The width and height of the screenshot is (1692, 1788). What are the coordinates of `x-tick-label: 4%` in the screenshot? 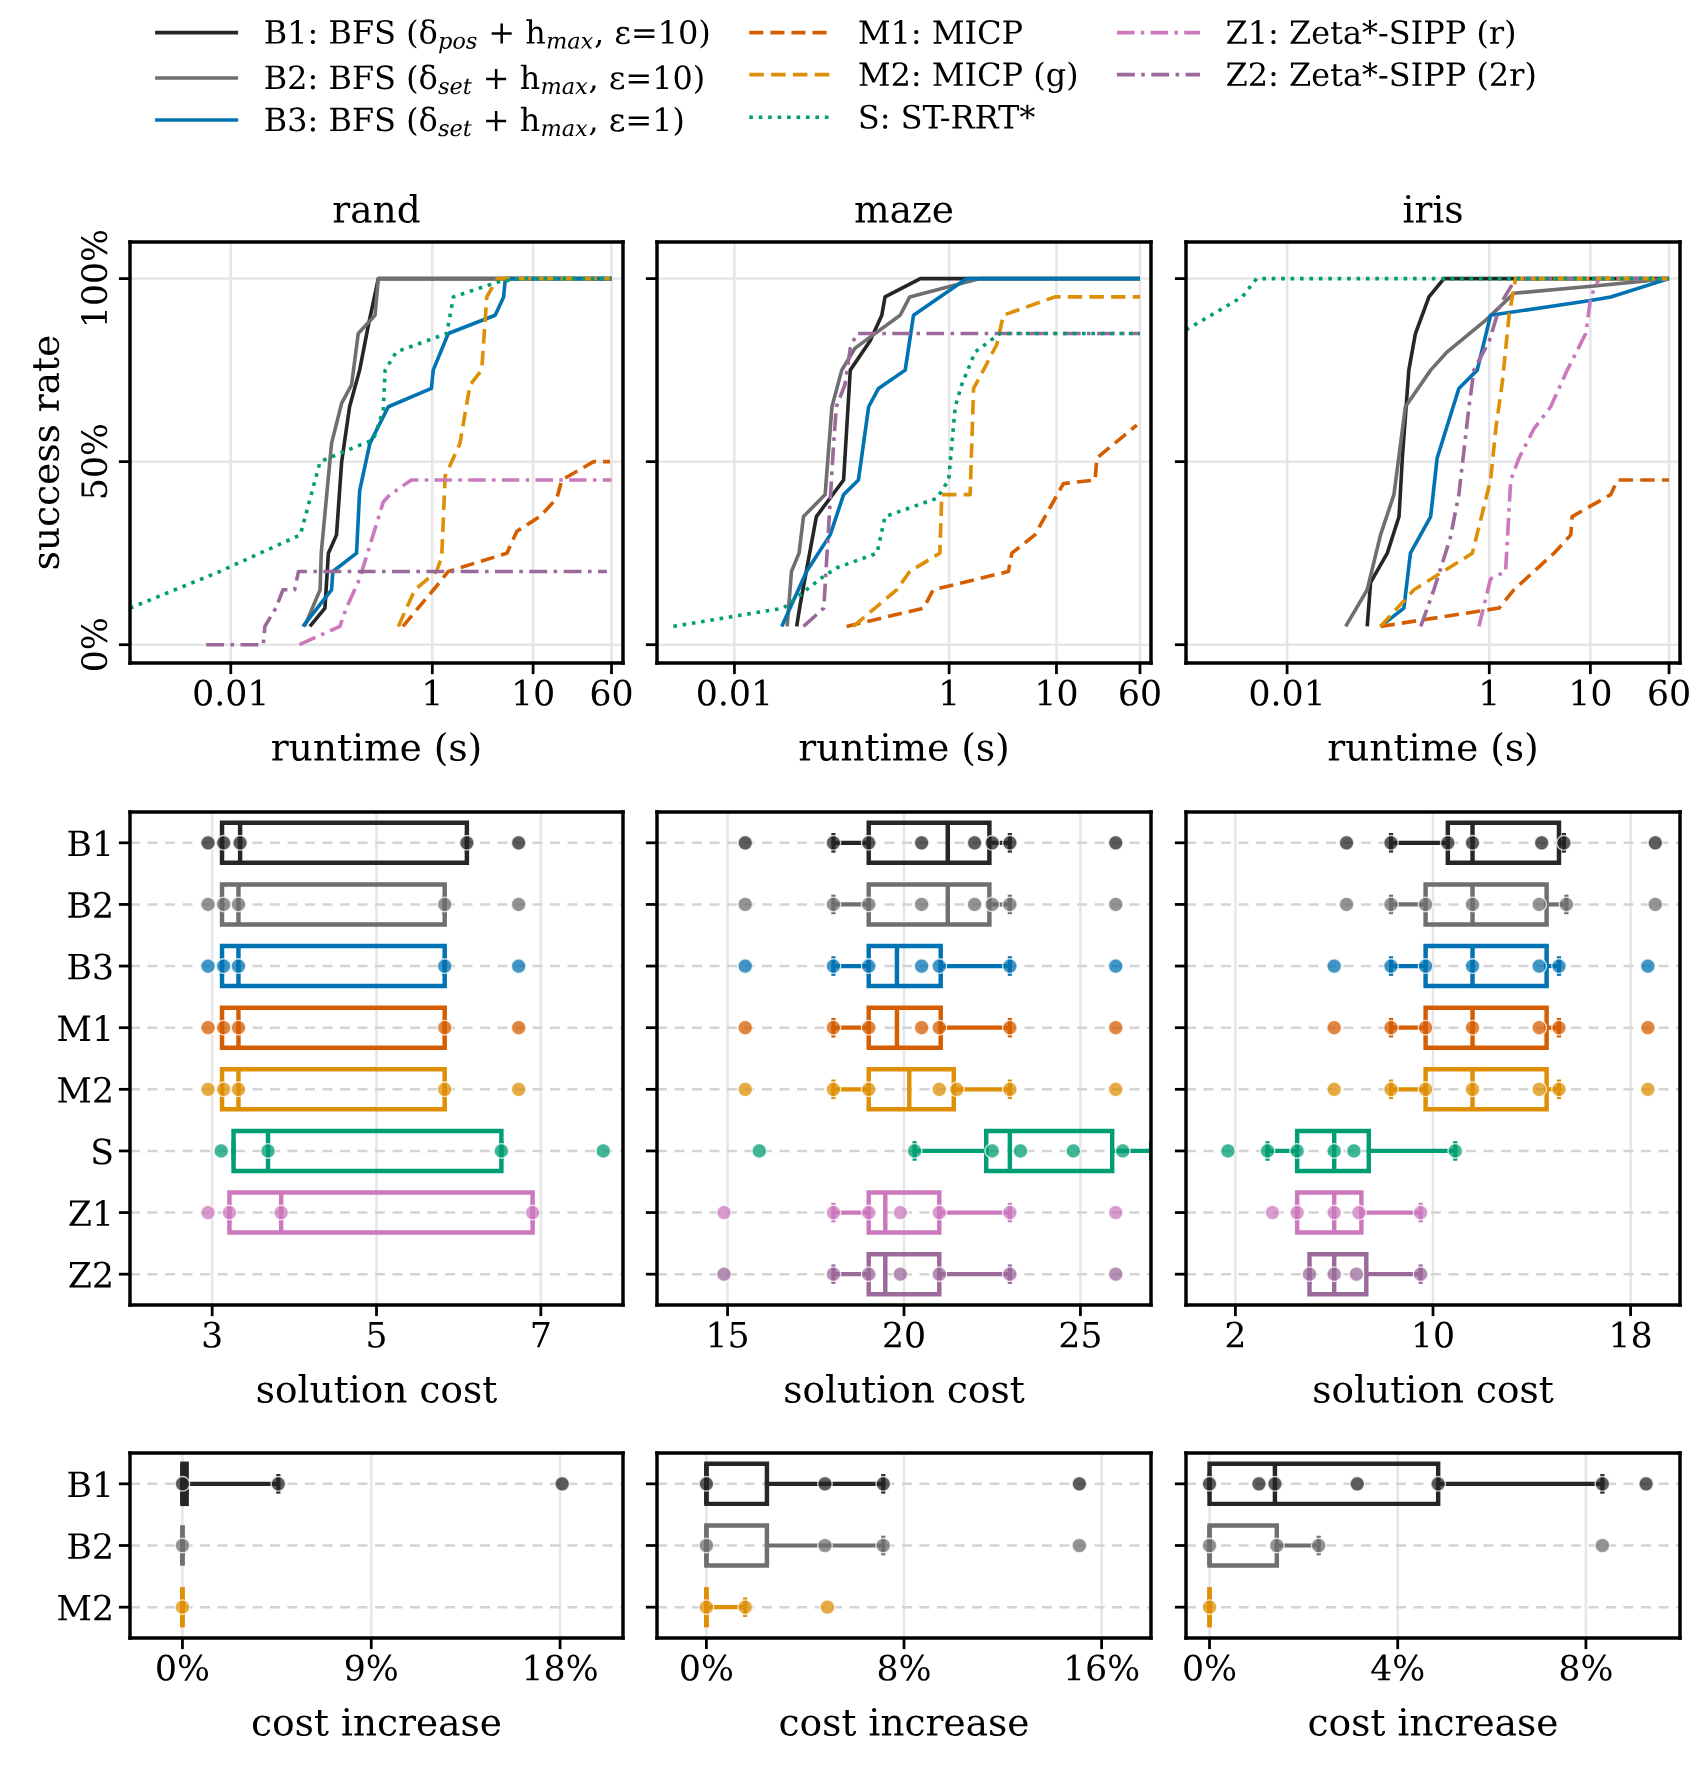 It's located at (1397, 1667).